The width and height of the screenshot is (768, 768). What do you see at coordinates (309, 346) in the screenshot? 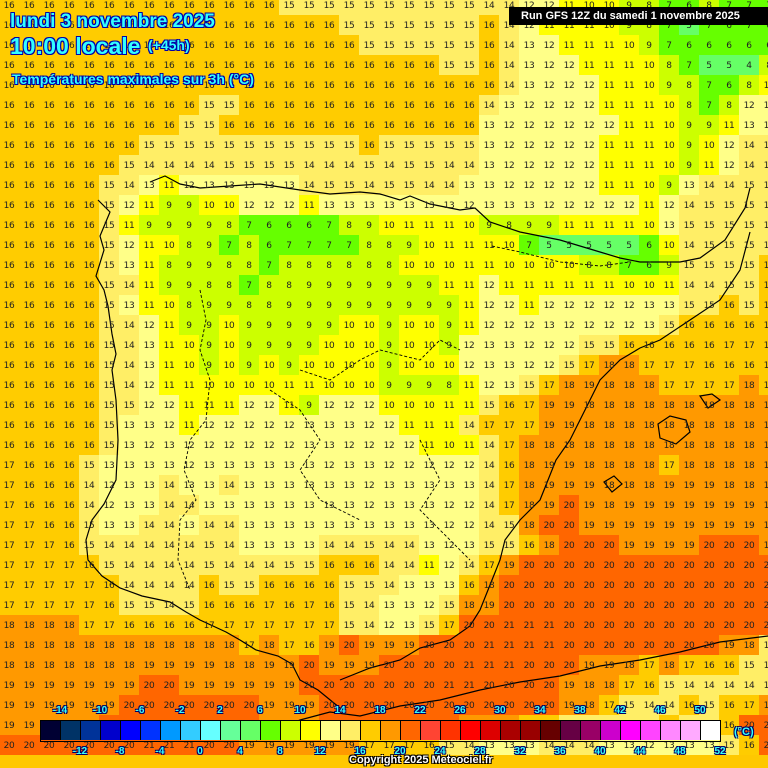
I see `temperature-value: 9` at bounding box center [309, 346].